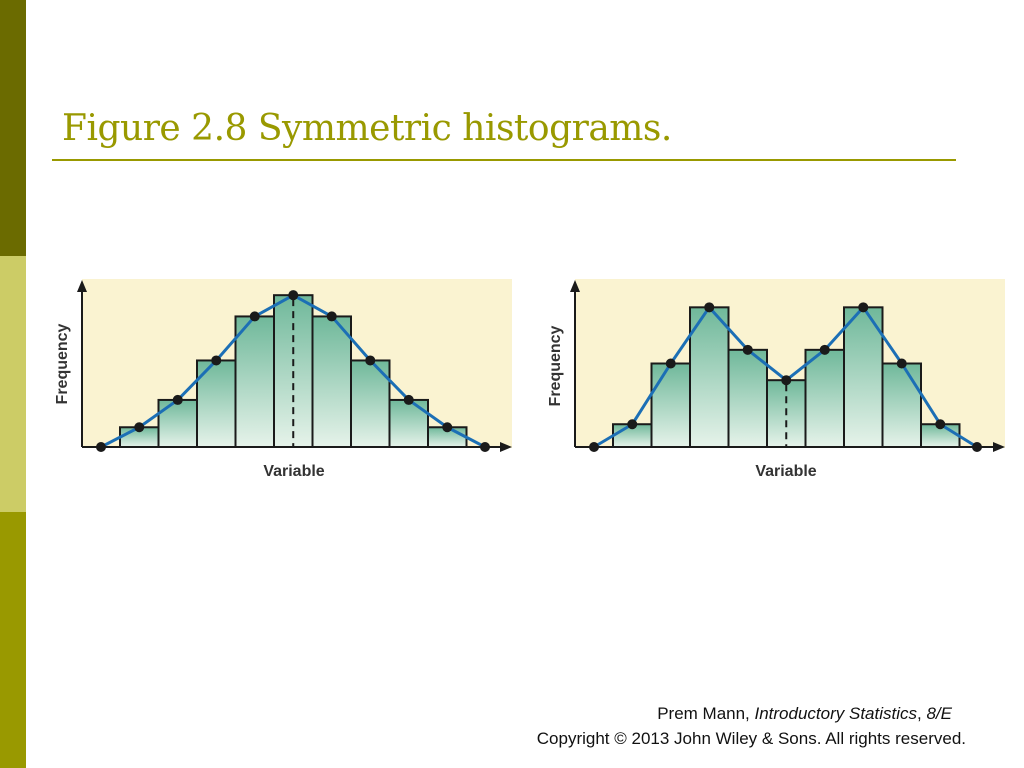  I want to click on footer-citation: Prem Mann, Introductory Statistics, 8/E, so click(804, 714).